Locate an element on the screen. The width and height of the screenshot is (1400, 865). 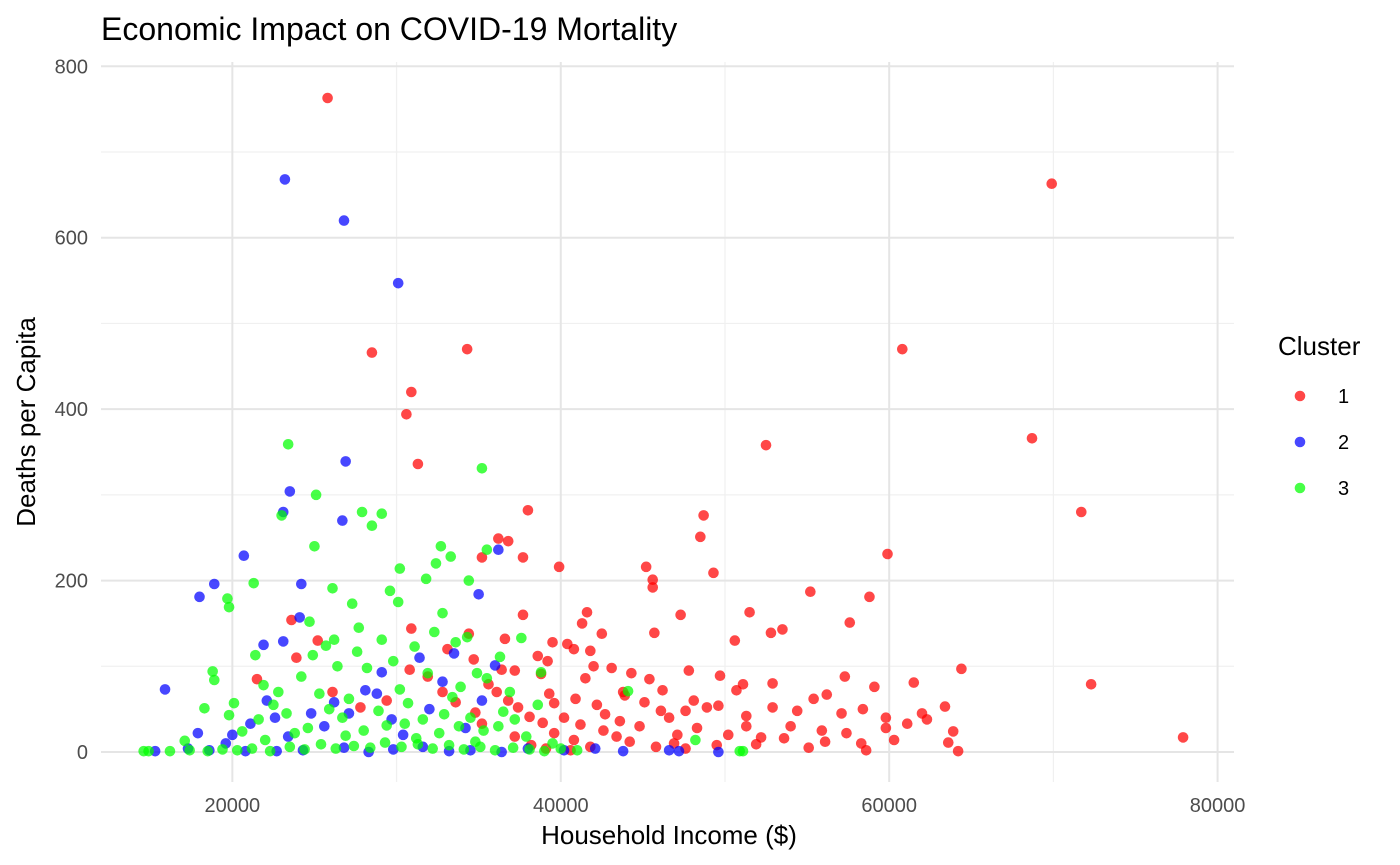
legend: Cluster 1 2 3 is located at coordinates (1319, 415).